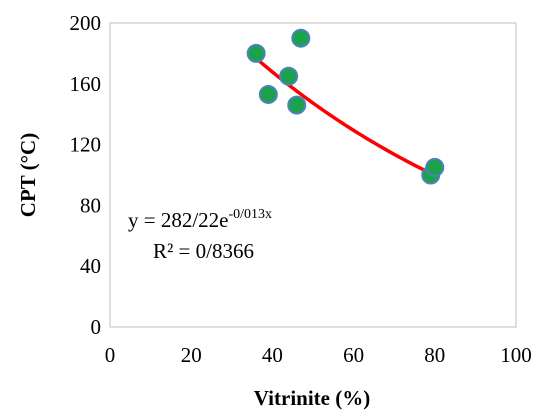 The width and height of the screenshot is (536, 410). What do you see at coordinates (312, 398) in the screenshot?
I see `x-axis-title: Vitrinite (%)` at bounding box center [312, 398].